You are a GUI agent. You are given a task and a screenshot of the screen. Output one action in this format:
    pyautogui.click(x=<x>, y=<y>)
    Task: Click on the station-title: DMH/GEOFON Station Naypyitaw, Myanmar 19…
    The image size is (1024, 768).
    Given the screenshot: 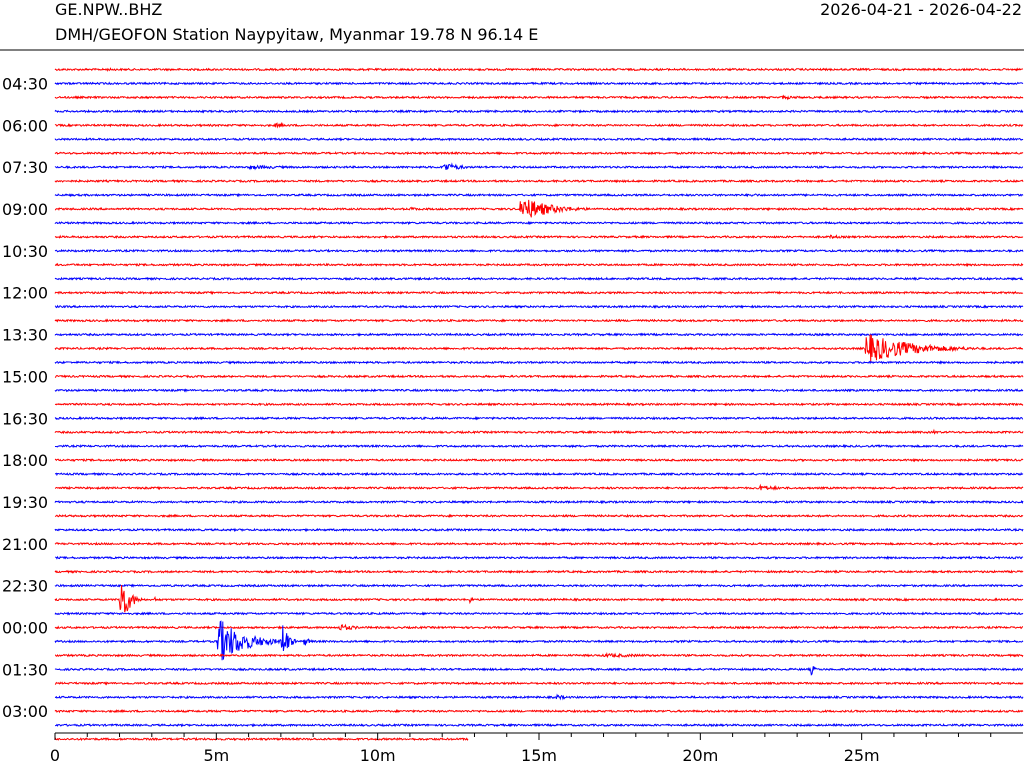 What is the action you would take?
    pyautogui.click(x=297, y=34)
    